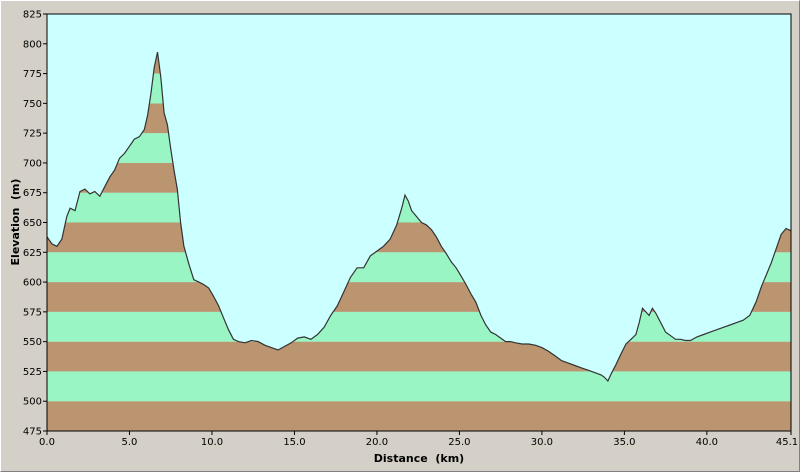  What do you see at coordinates (32, 402) in the screenshot?
I see `y-tick-label: 500` at bounding box center [32, 402].